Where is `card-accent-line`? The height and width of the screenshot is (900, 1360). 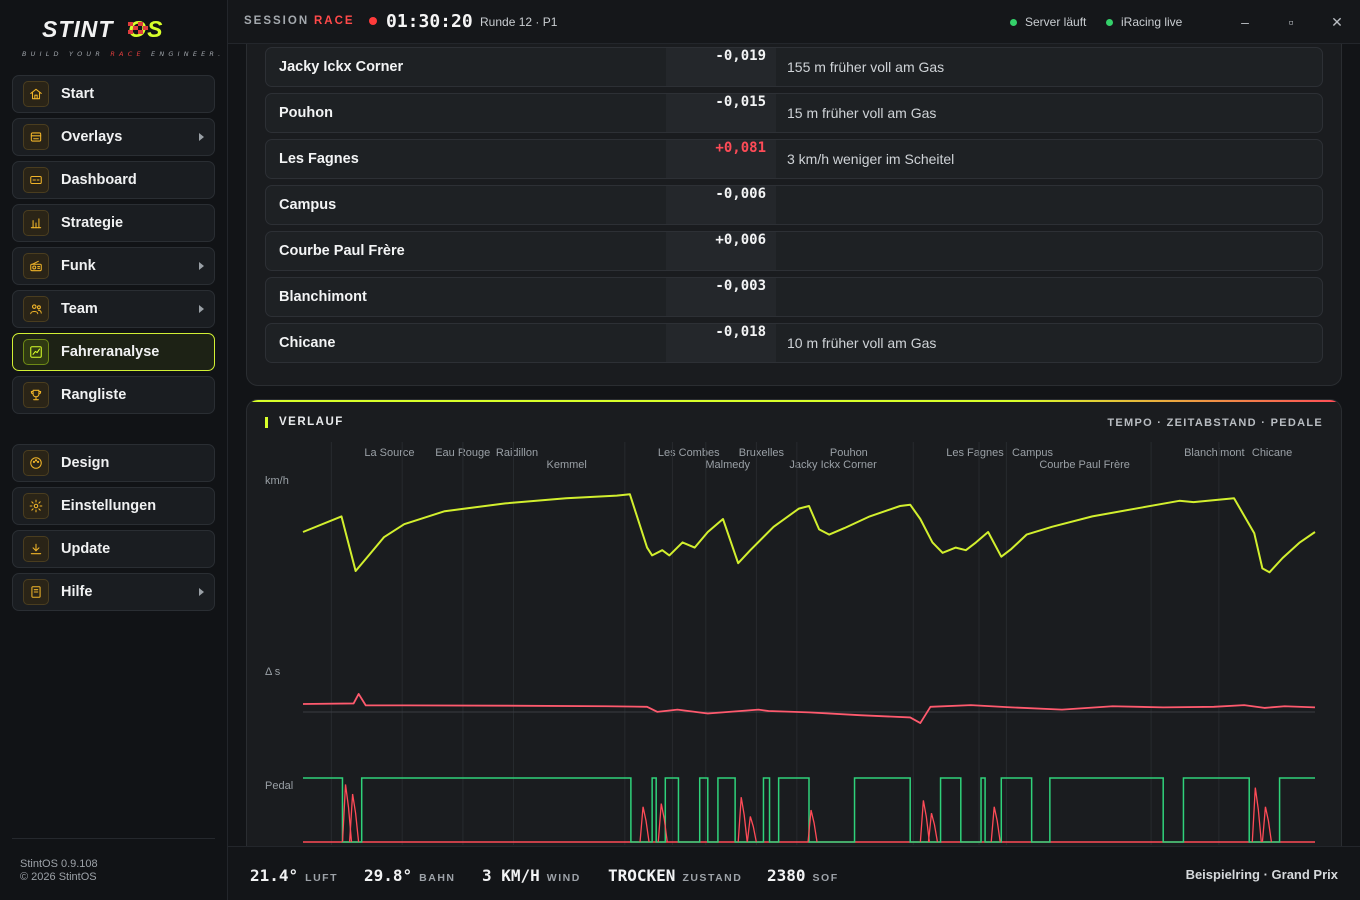
card-accent-line is located at coordinates (794, 401).